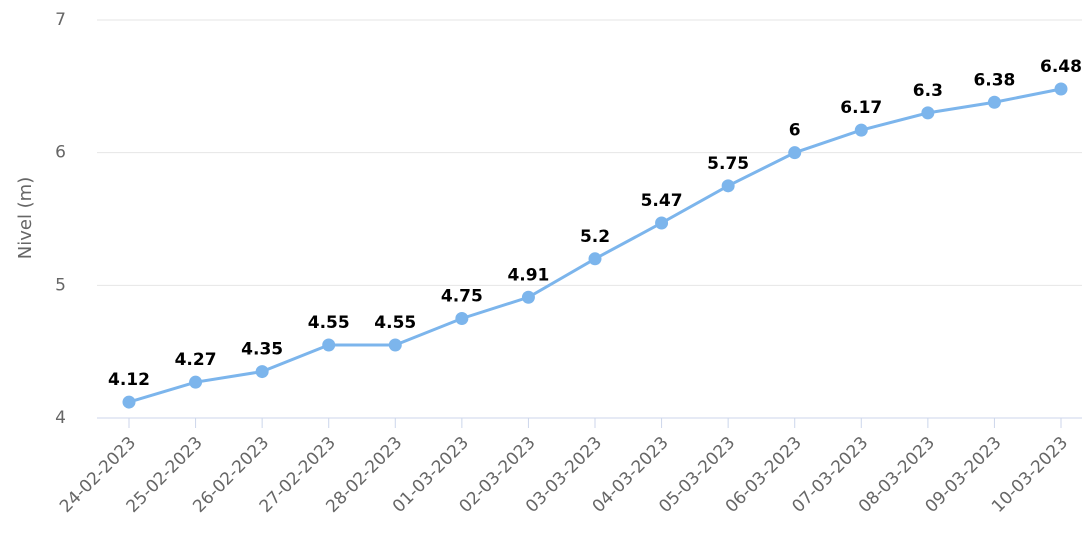  Describe the element at coordinates (662, 201) in the screenshot. I see `data-label: 5.47` at that location.